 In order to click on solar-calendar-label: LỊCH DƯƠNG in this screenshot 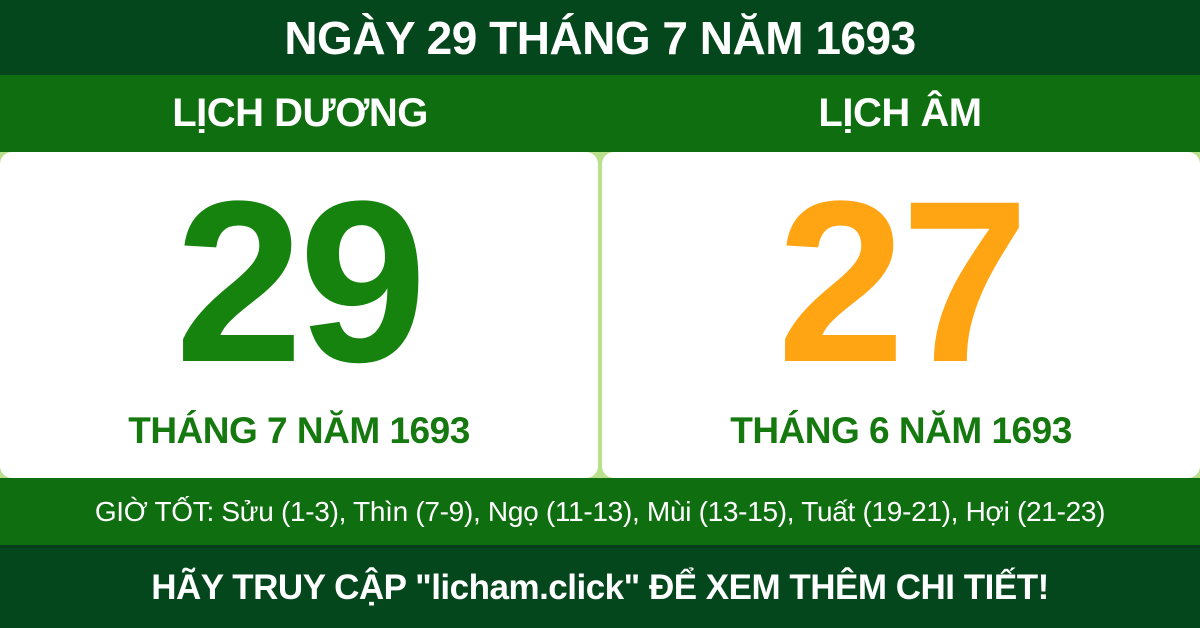, I will do `click(300, 113)`.